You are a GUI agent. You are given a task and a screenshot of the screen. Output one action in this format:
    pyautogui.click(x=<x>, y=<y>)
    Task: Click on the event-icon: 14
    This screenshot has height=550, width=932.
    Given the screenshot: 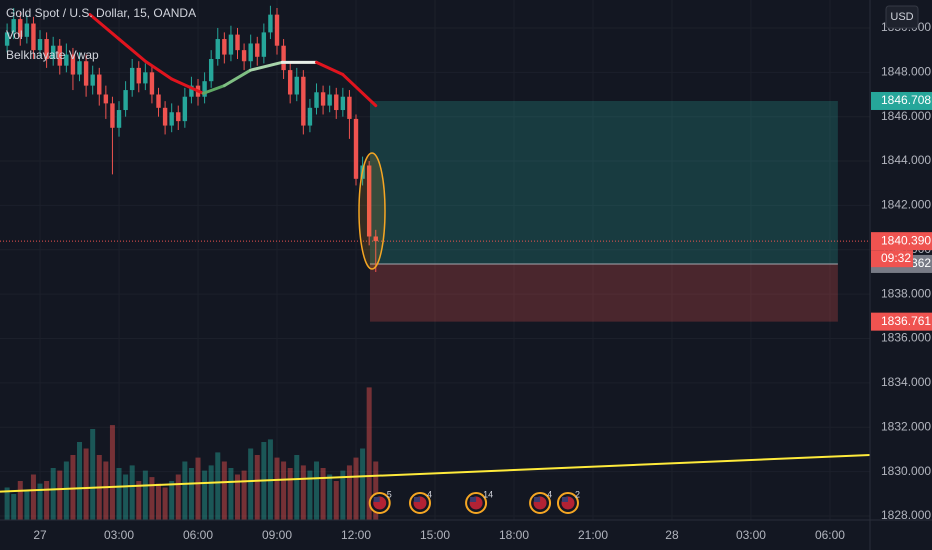 What is the action you would take?
    pyautogui.click(x=479, y=501)
    